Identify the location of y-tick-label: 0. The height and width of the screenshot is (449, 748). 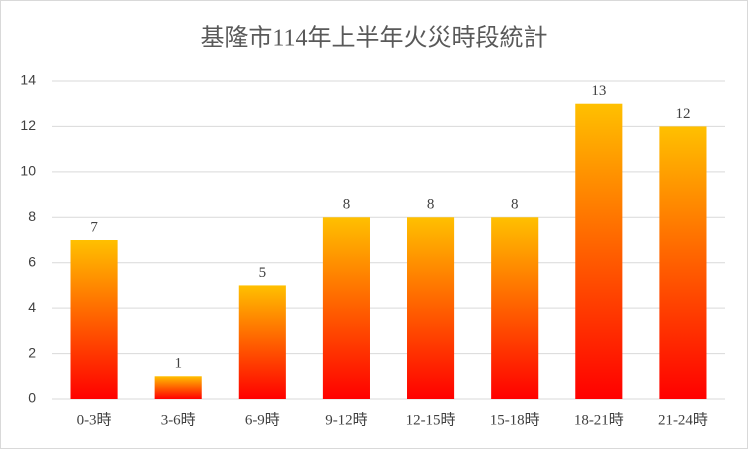
(32, 398).